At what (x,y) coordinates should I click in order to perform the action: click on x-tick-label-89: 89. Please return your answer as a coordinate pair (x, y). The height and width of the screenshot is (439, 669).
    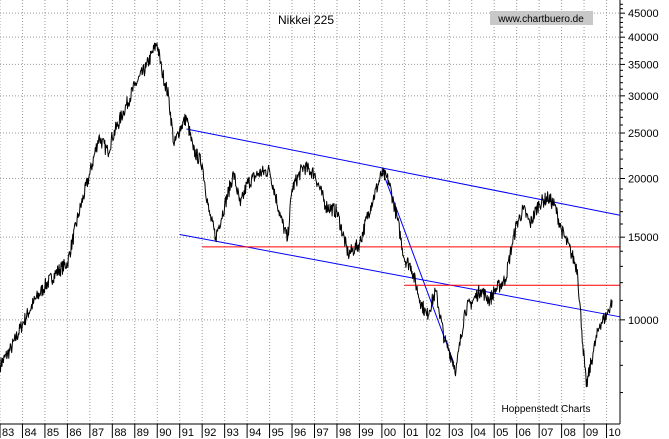
    Looking at the image, I should click on (143, 433).